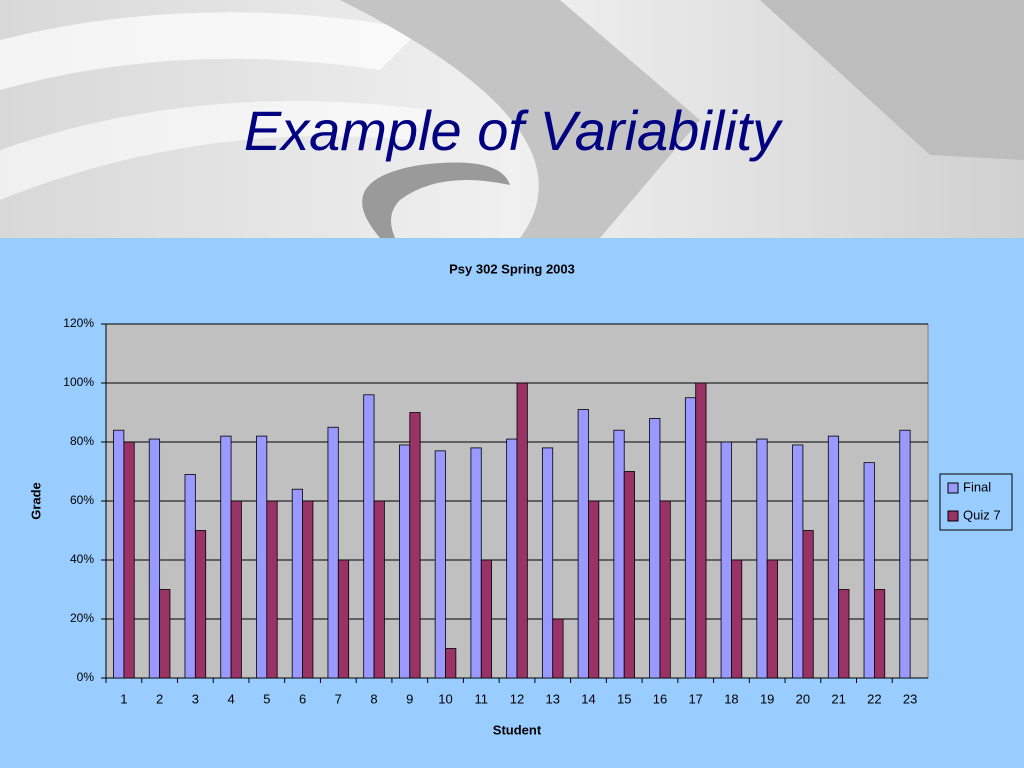  I want to click on x-tick-label: 23, so click(910, 698).